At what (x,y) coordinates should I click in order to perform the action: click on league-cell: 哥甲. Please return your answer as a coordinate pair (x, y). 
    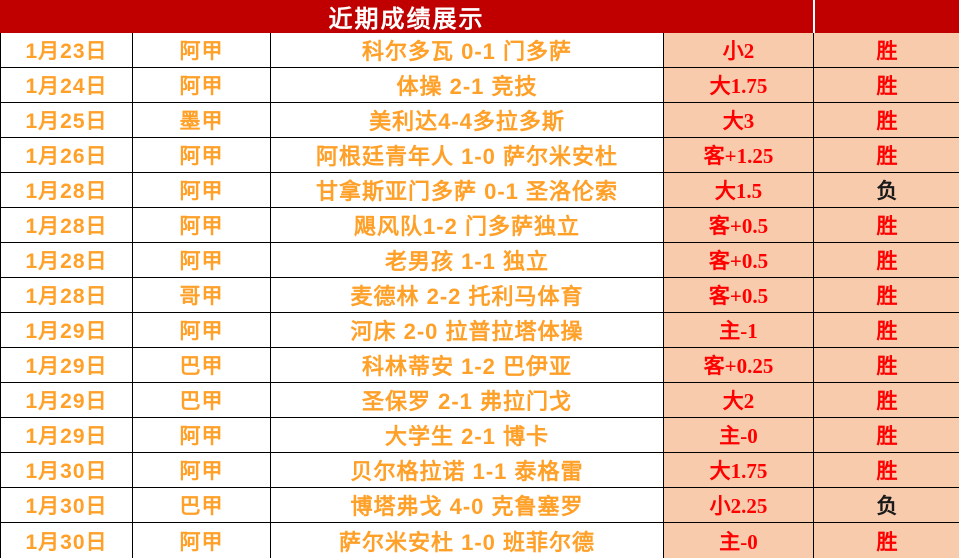
    Looking at the image, I should click on (202, 295).